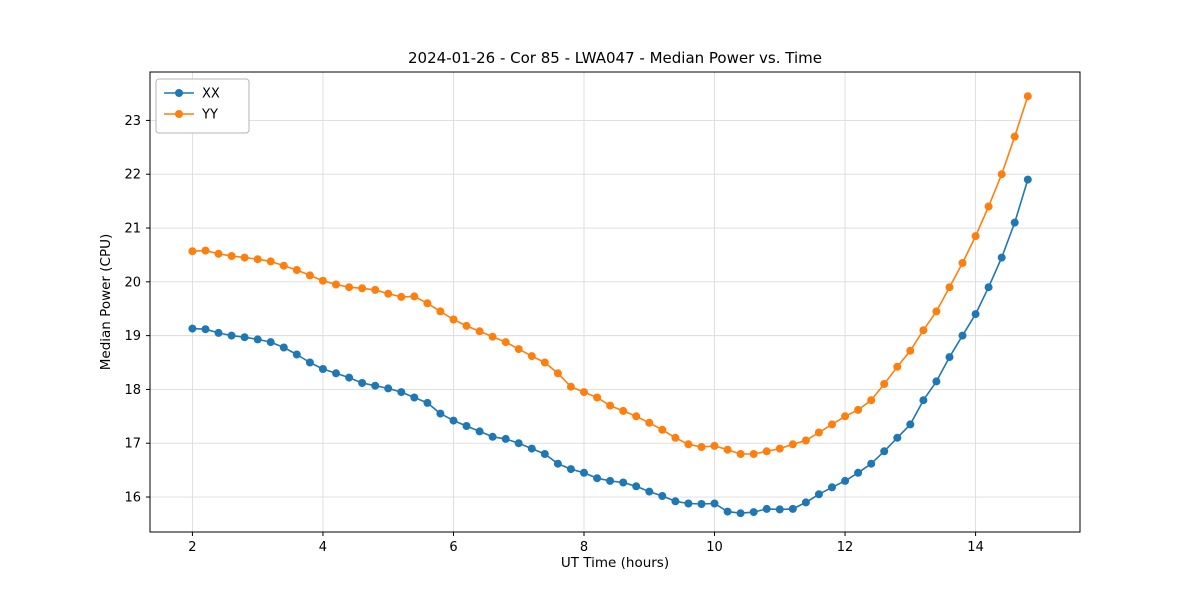 This screenshot has height=600, width=1200. I want to click on x-tick-label: 8, so click(584, 547).